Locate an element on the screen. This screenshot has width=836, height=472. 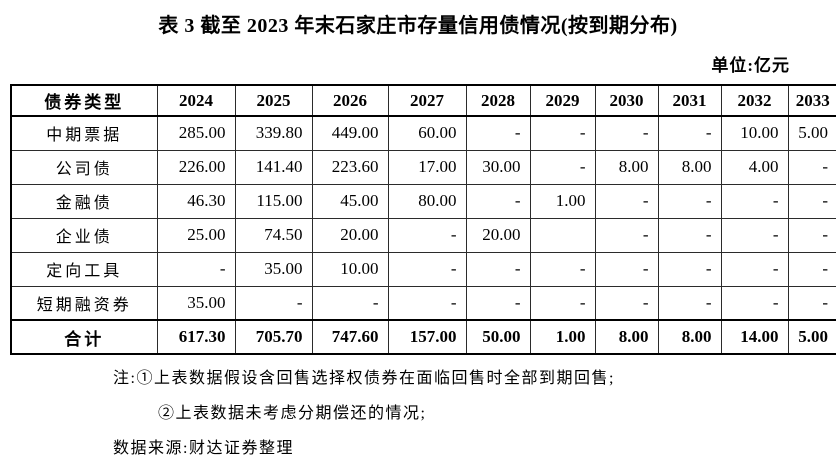
row-label: 定向工具 is located at coordinates (84, 269).